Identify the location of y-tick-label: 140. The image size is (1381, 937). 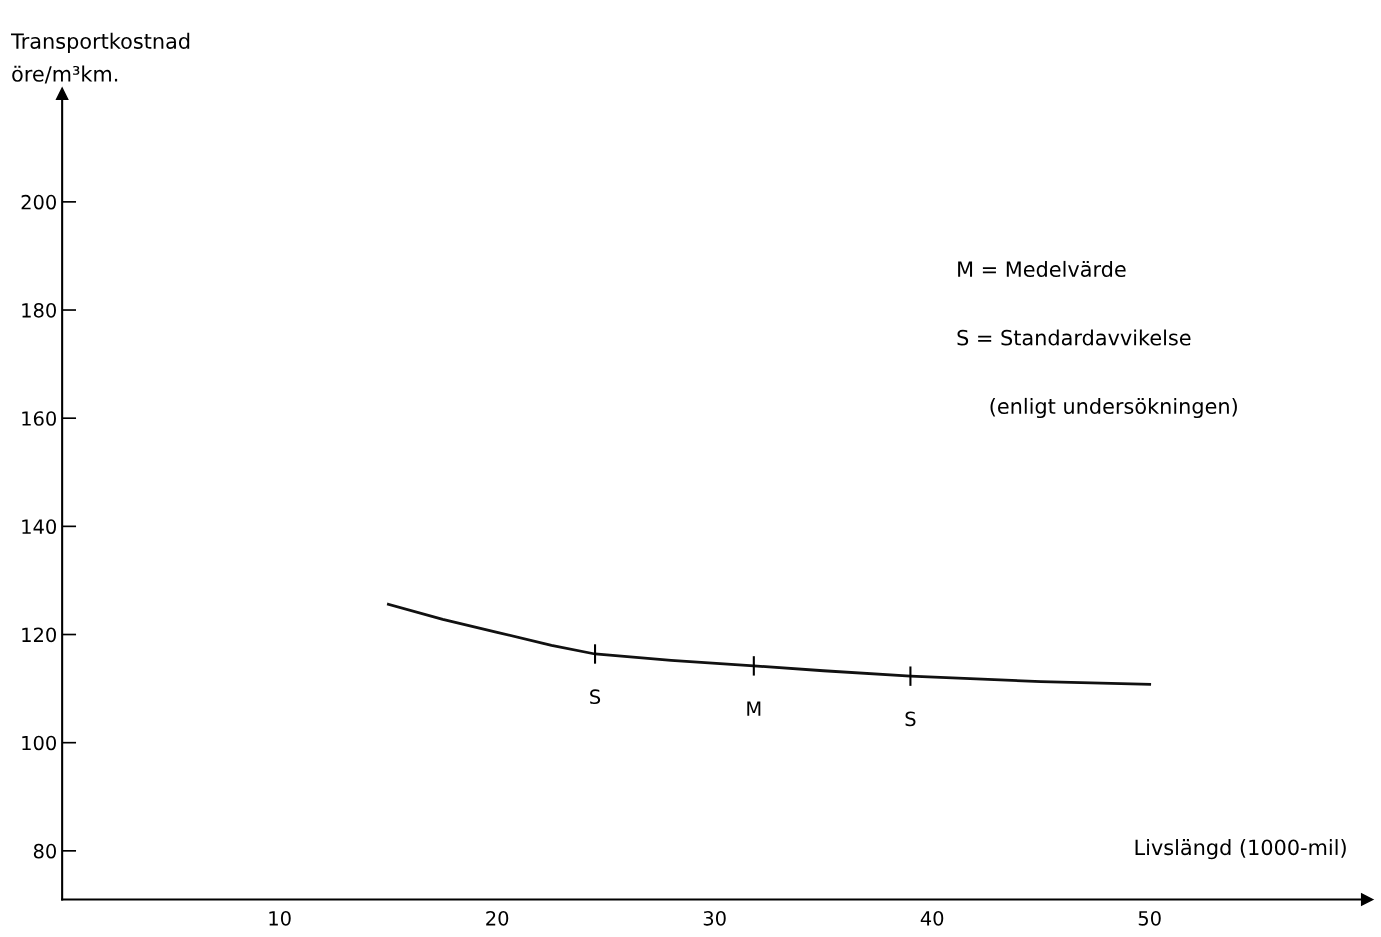
(39, 527).